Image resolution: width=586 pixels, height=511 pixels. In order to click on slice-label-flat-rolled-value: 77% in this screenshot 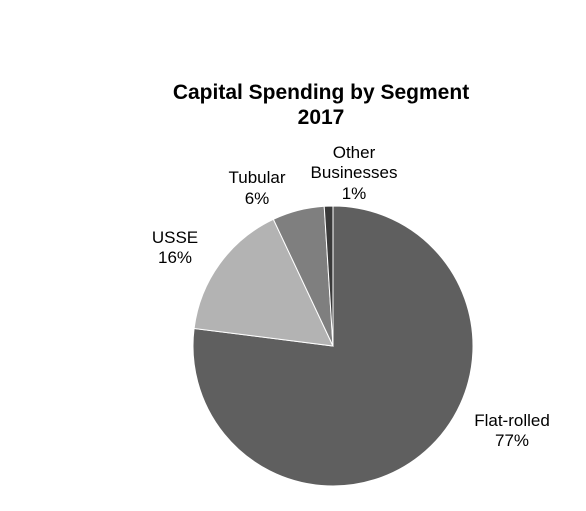, I will do `click(512, 440)`.